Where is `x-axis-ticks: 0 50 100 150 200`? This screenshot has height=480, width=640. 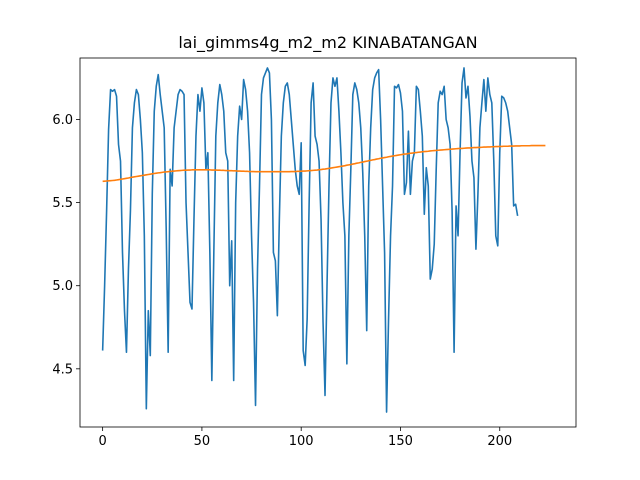 x-axis-ticks: 0 50 100 150 200 is located at coordinates (305, 438).